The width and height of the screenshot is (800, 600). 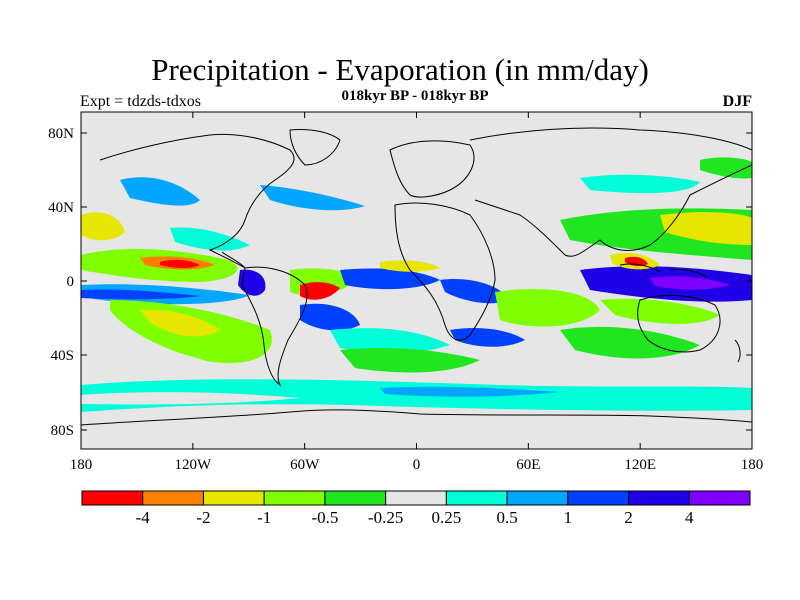 I want to click on colorbar-label: -4, so click(x=143, y=517).